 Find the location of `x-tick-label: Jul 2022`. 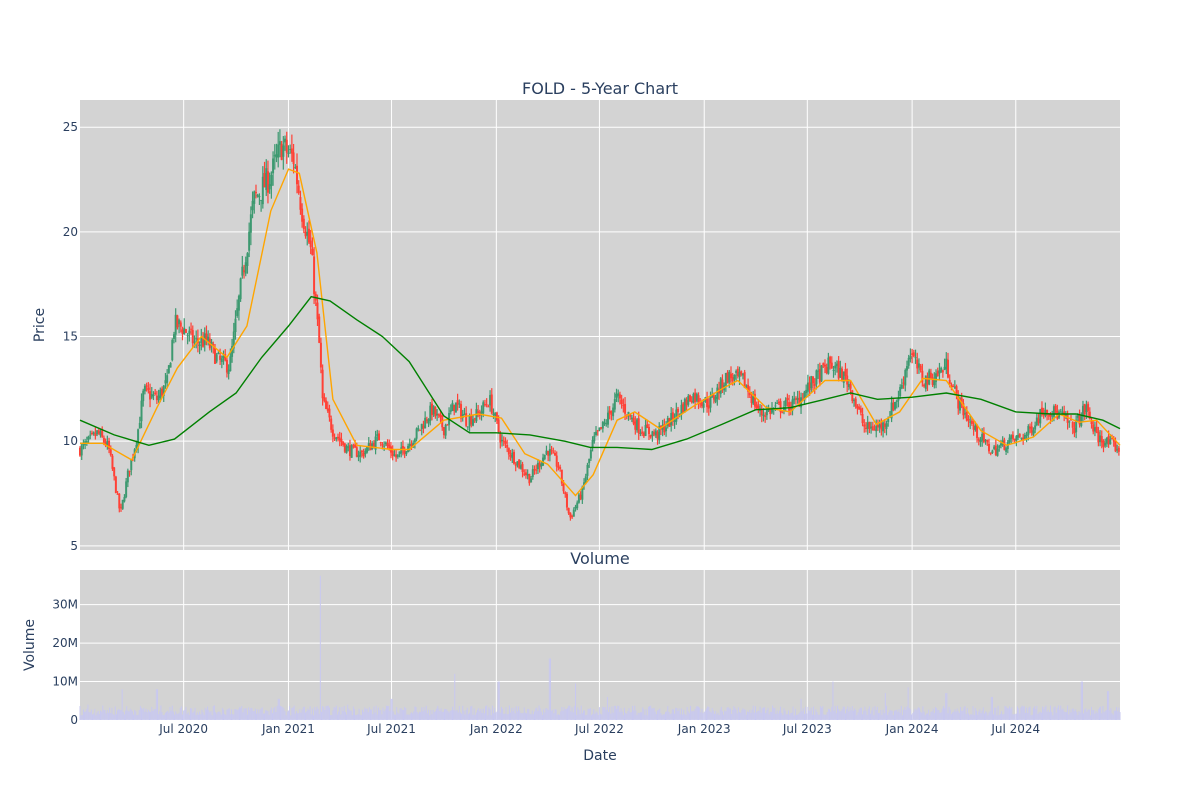

x-tick-label: Jul 2022 is located at coordinates (599, 729).